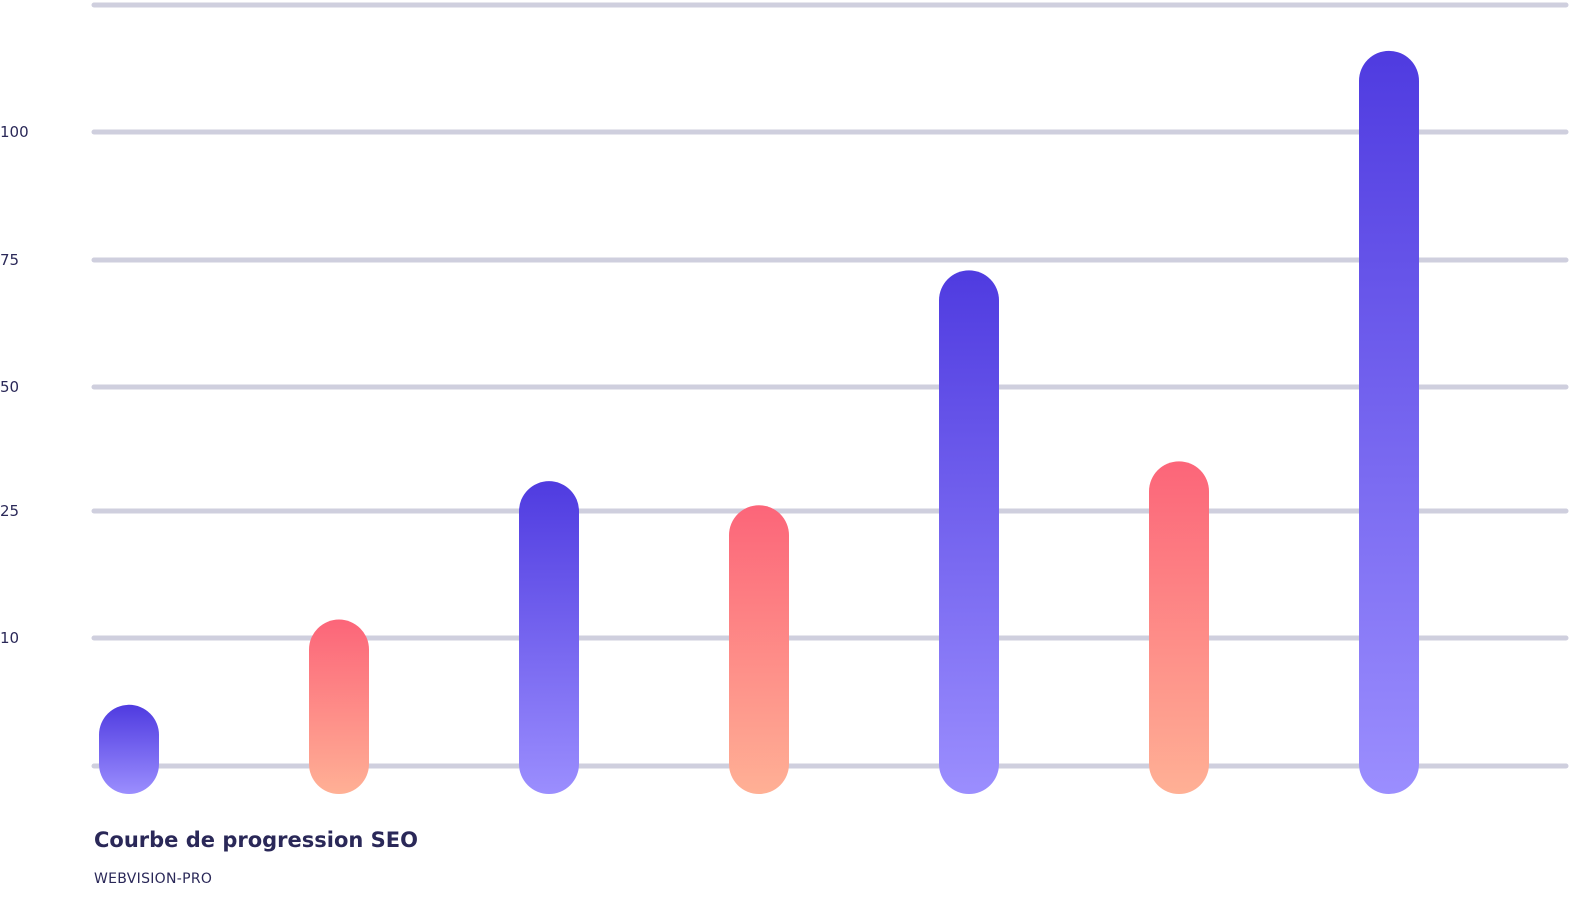 Image resolution: width=1569 pixels, height=910 pixels. Describe the element at coordinates (14, 132) in the screenshot. I see `y-tick-label: 100` at that location.